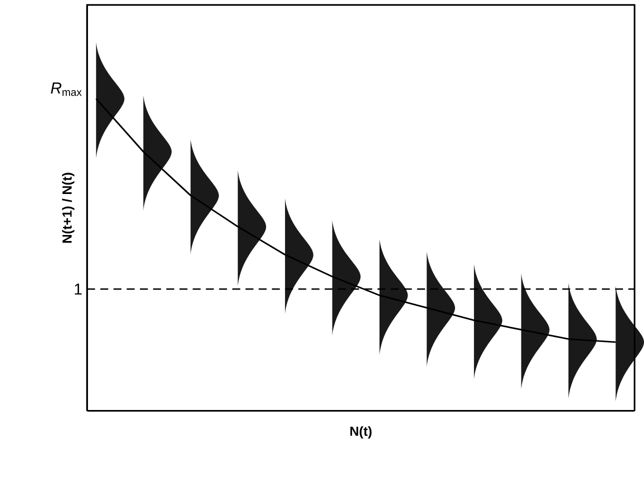  I want to click on text: R$_{max}$, so click(66, 89).